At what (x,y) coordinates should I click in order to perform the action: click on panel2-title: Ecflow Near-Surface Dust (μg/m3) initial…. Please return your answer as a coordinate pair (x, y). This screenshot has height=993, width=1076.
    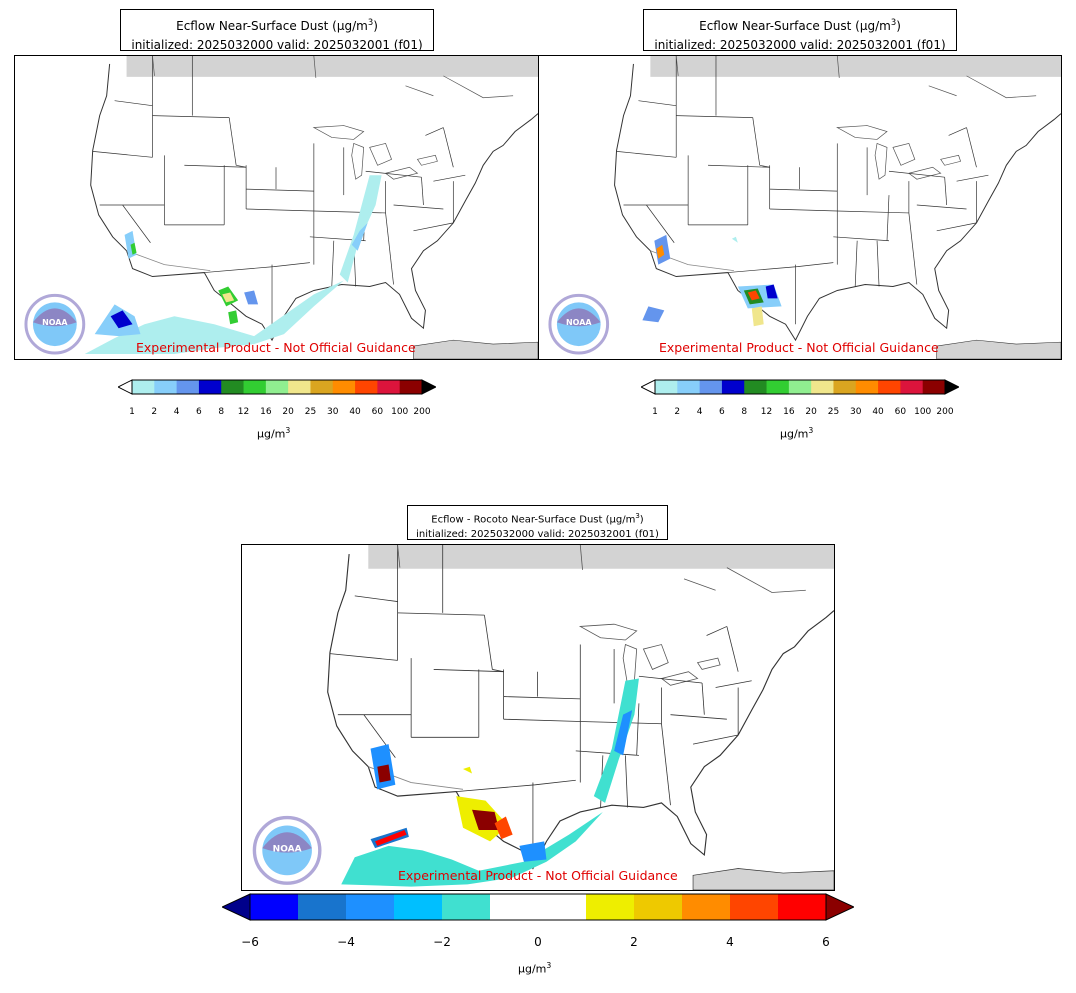
    Looking at the image, I should click on (800, 30).